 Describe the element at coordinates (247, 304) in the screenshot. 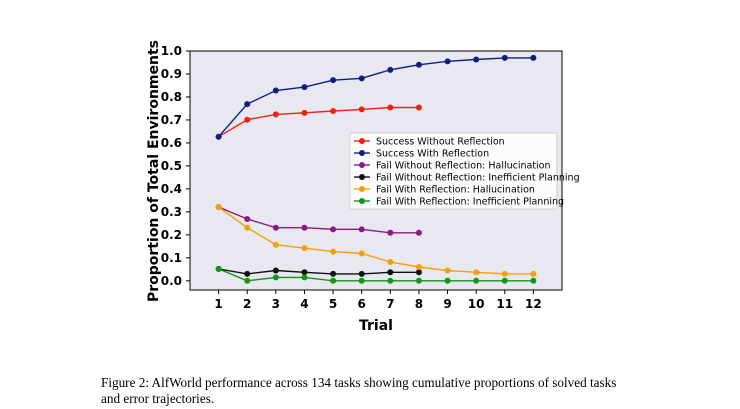

I see `x-tick-label: 2` at that location.